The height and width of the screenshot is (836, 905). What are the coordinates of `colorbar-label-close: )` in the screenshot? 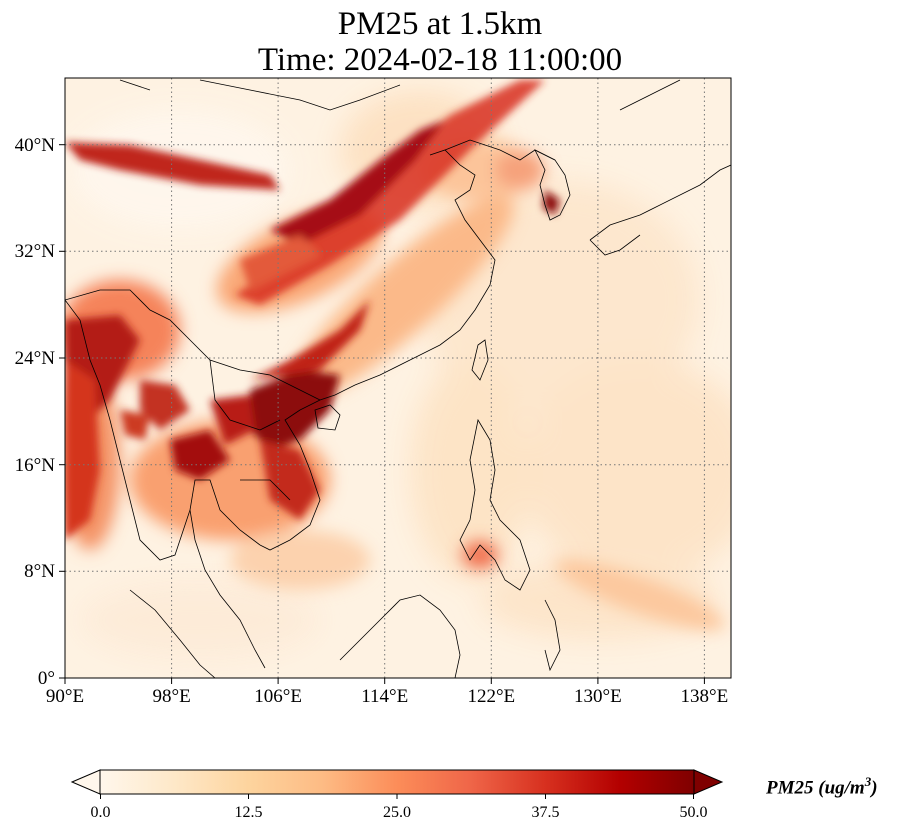 It's located at (874, 788).